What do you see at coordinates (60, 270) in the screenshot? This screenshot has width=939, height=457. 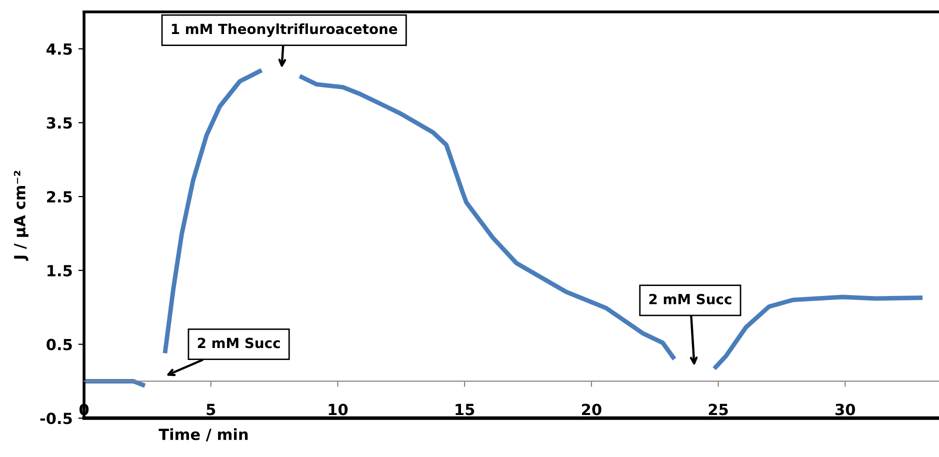 I see `y-tick-label: 1.5` at bounding box center [60, 270].